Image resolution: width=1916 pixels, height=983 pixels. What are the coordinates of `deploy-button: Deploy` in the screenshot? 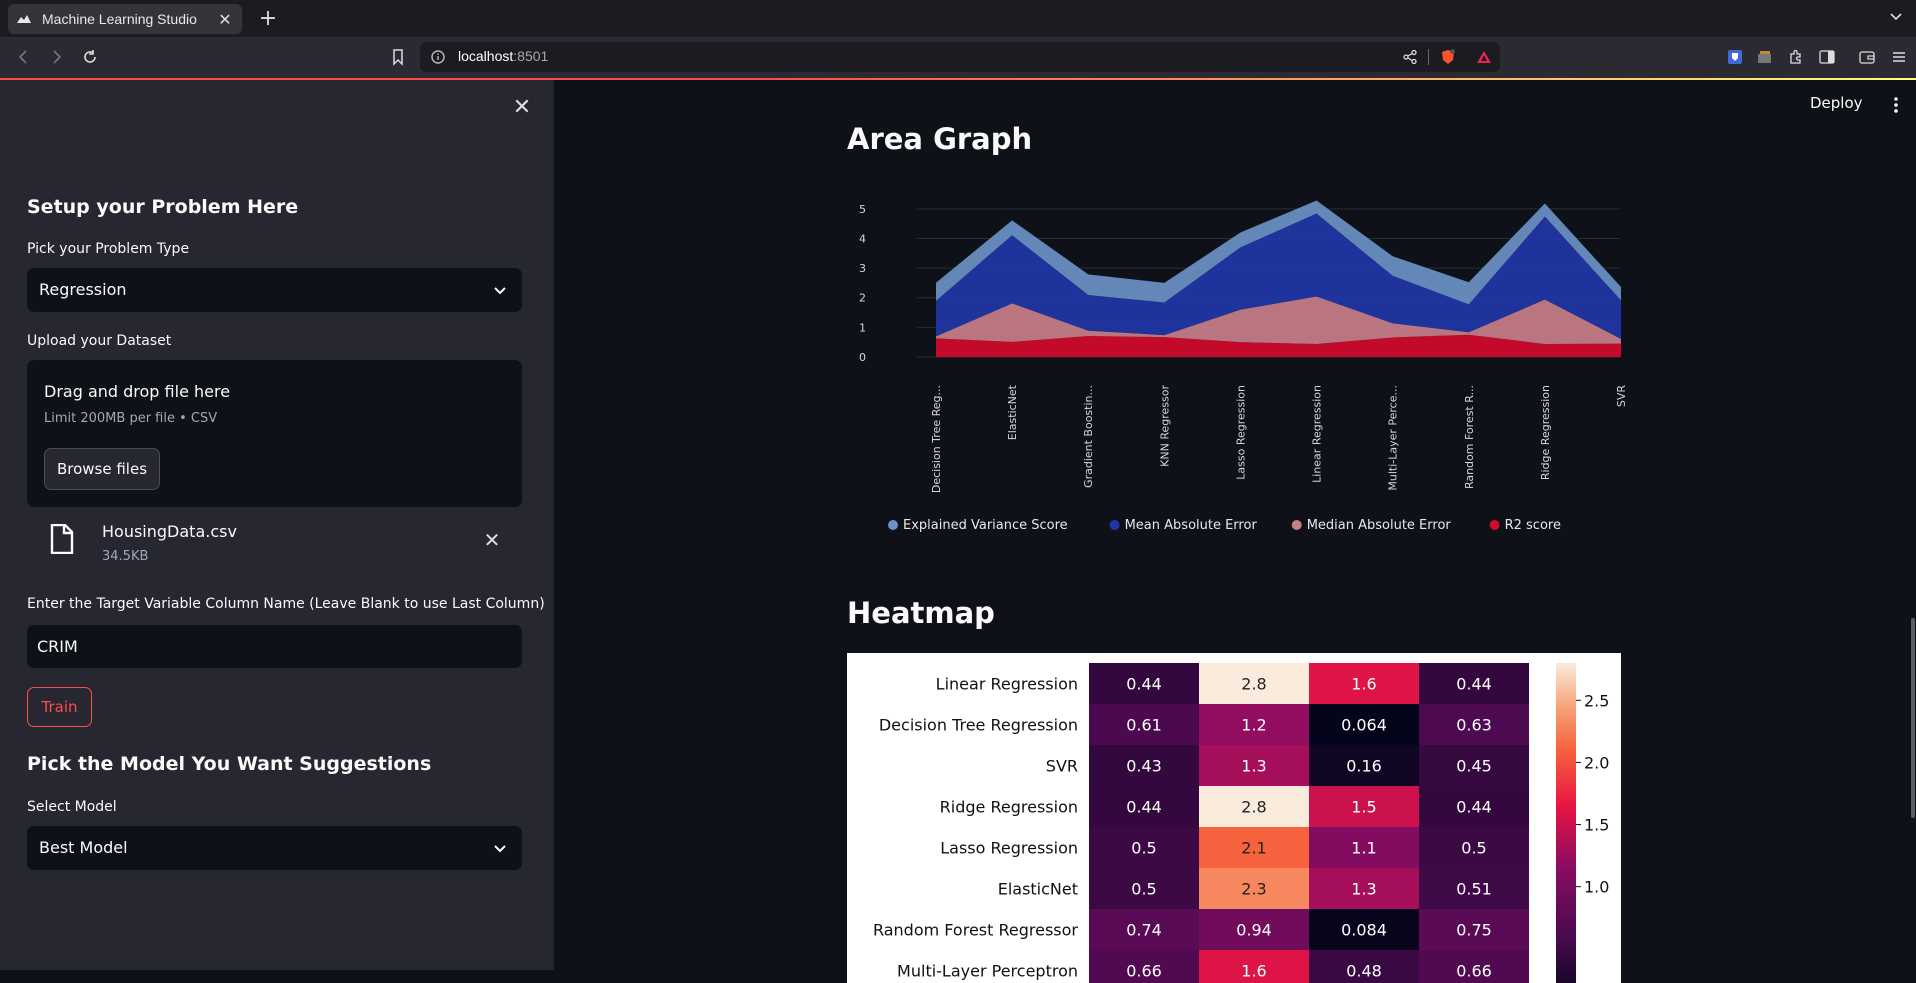 It's located at (1836, 103).